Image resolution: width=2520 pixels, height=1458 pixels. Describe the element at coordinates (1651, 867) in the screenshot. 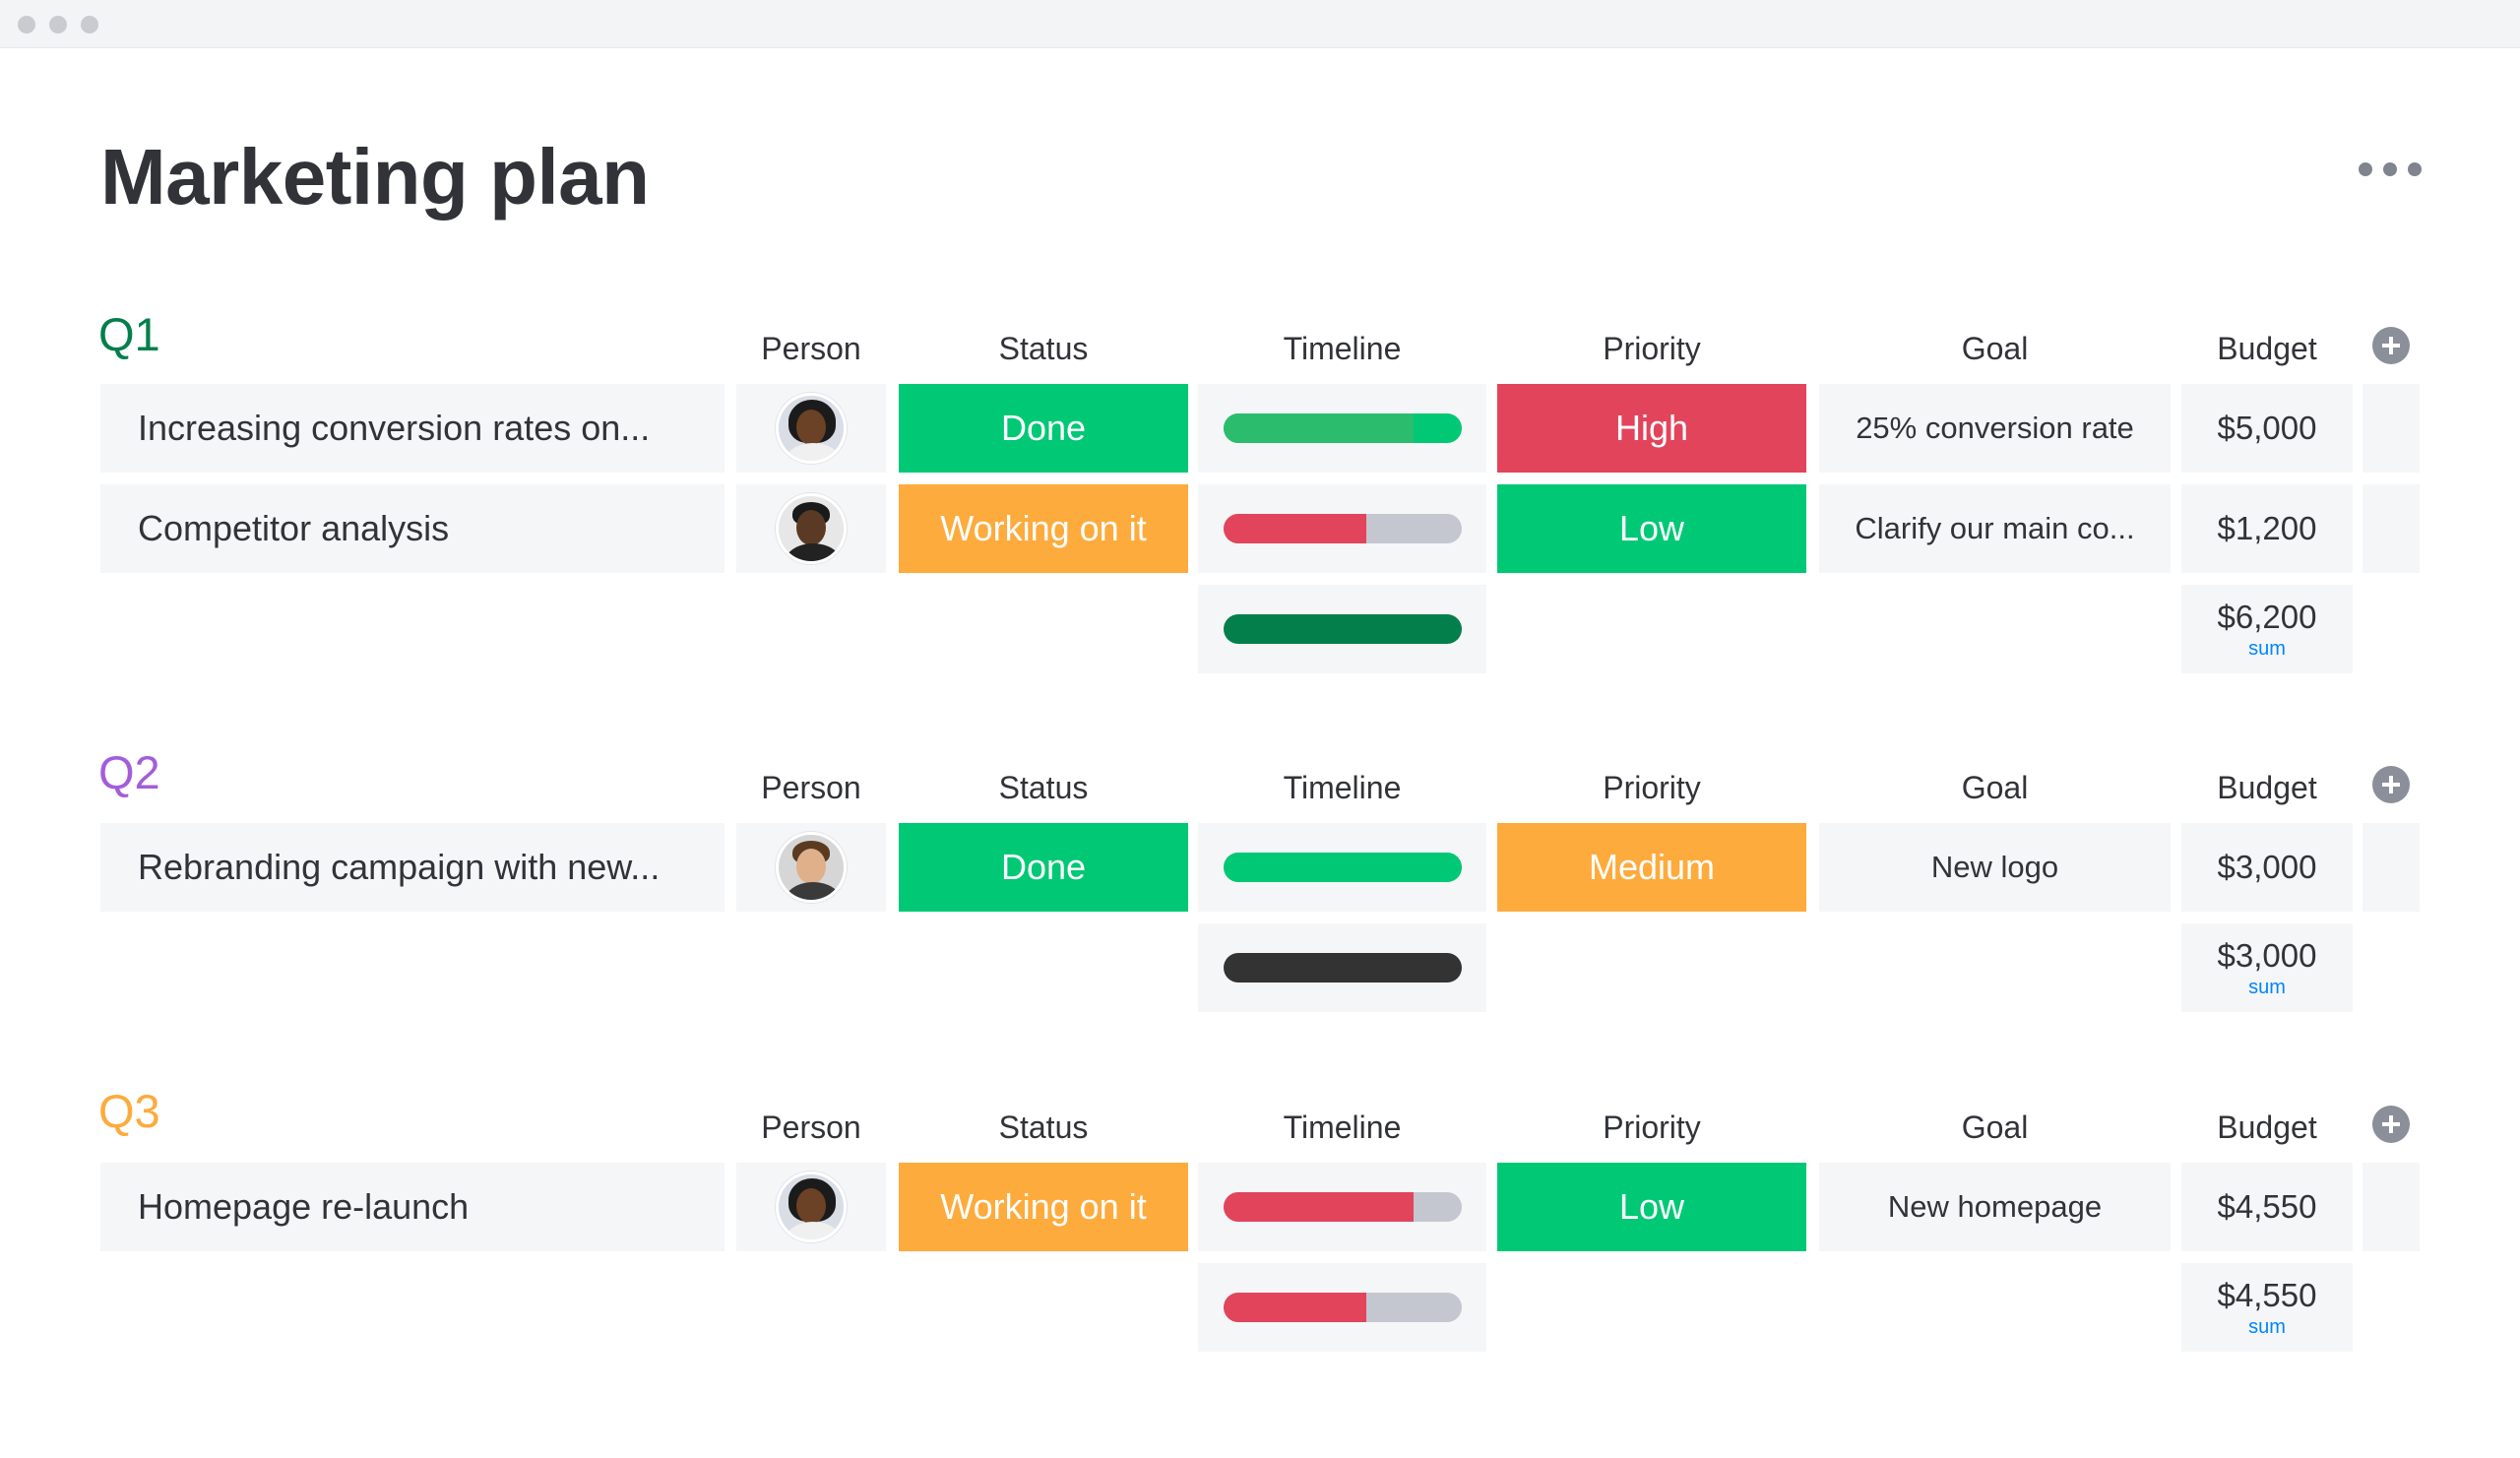

I see `priority-cell-medium: Medium` at that location.